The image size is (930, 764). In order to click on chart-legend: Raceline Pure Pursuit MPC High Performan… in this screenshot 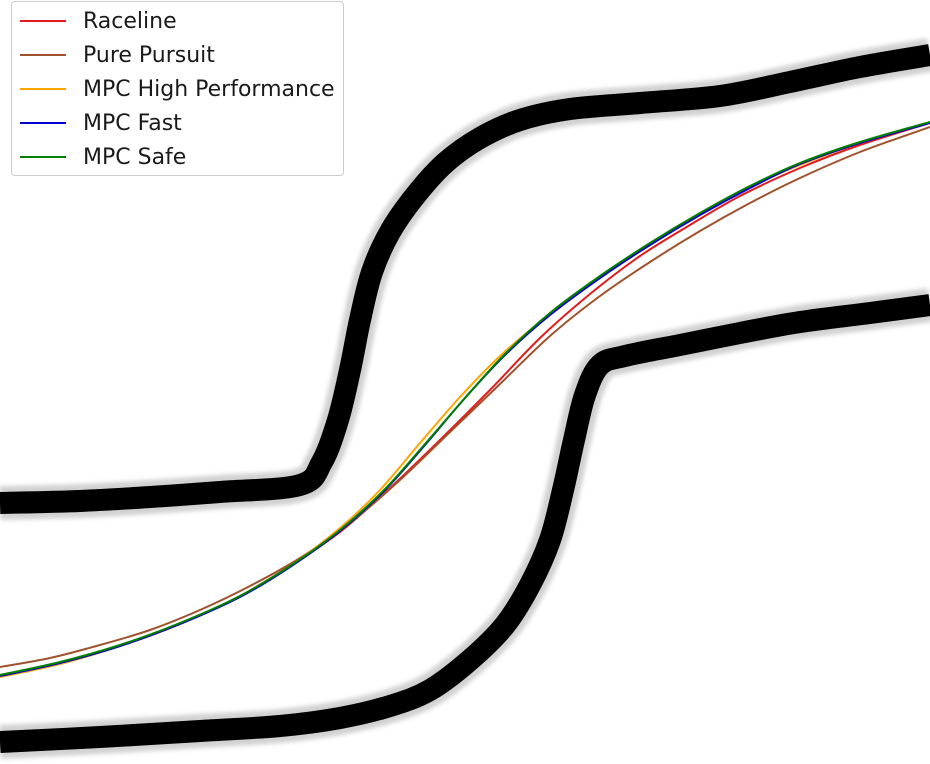, I will do `click(177, 88)`.